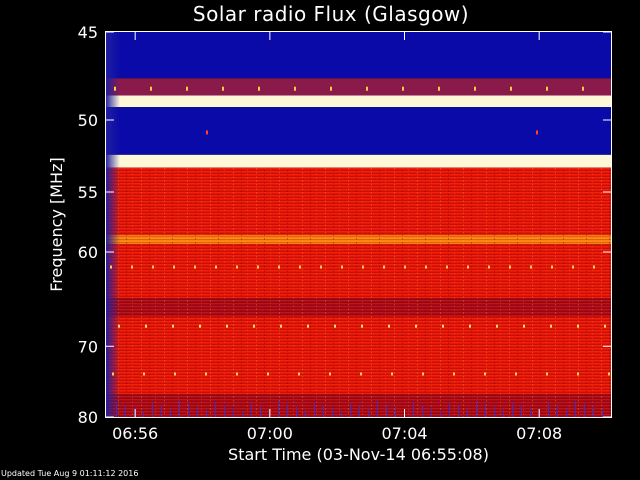 The width and height of the screenshot is (640, 480). What do you see at coordinates (88, 32) in the screenshot?
I see `y-tick-label: 45` at bounding box center [88, 32].